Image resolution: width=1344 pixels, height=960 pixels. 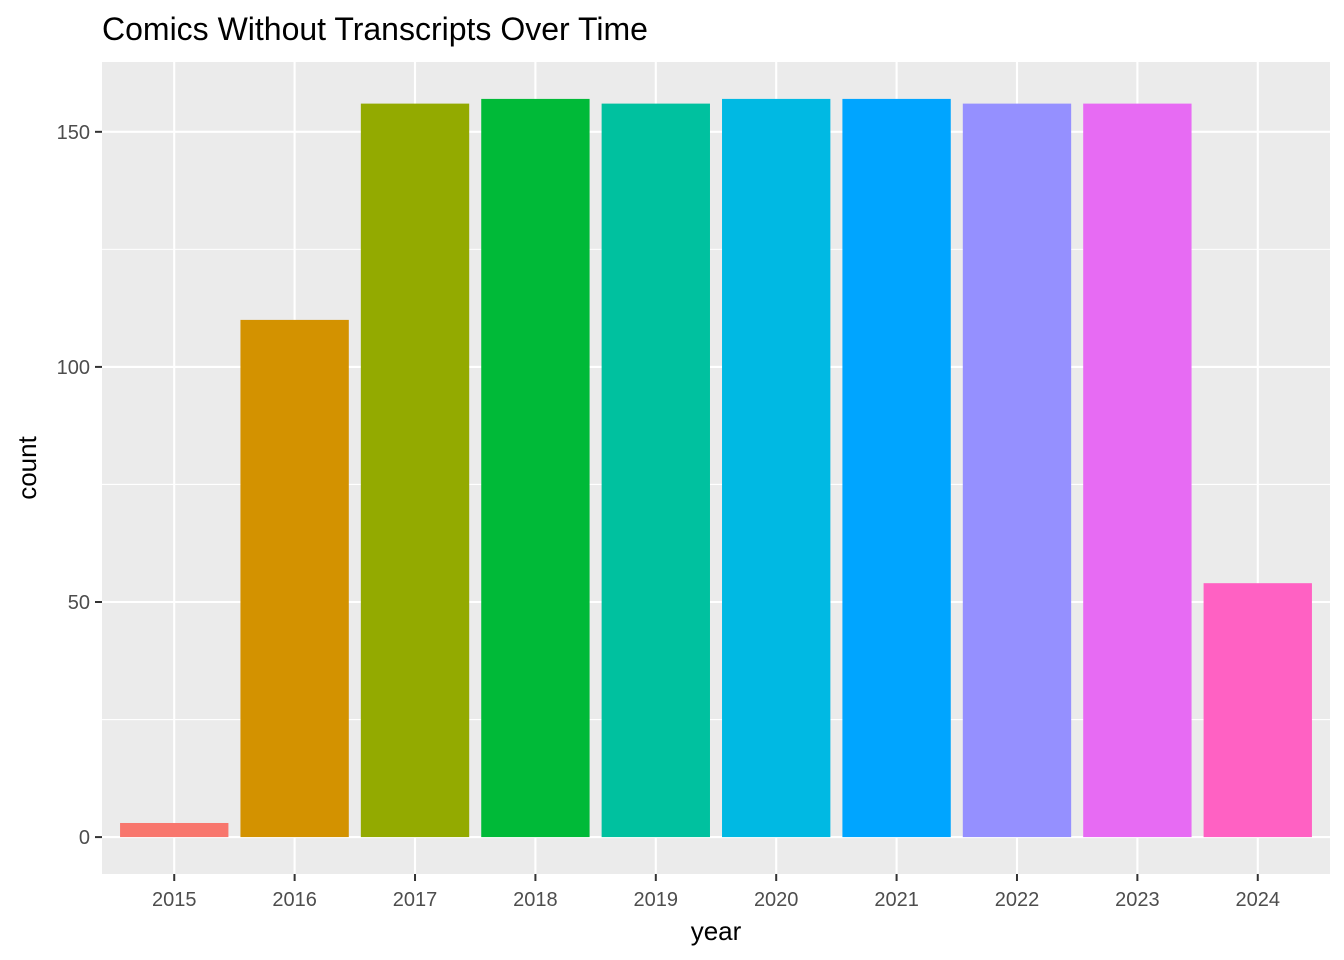 I want to click on y-axis-title: count, so click(x=27, y=467).